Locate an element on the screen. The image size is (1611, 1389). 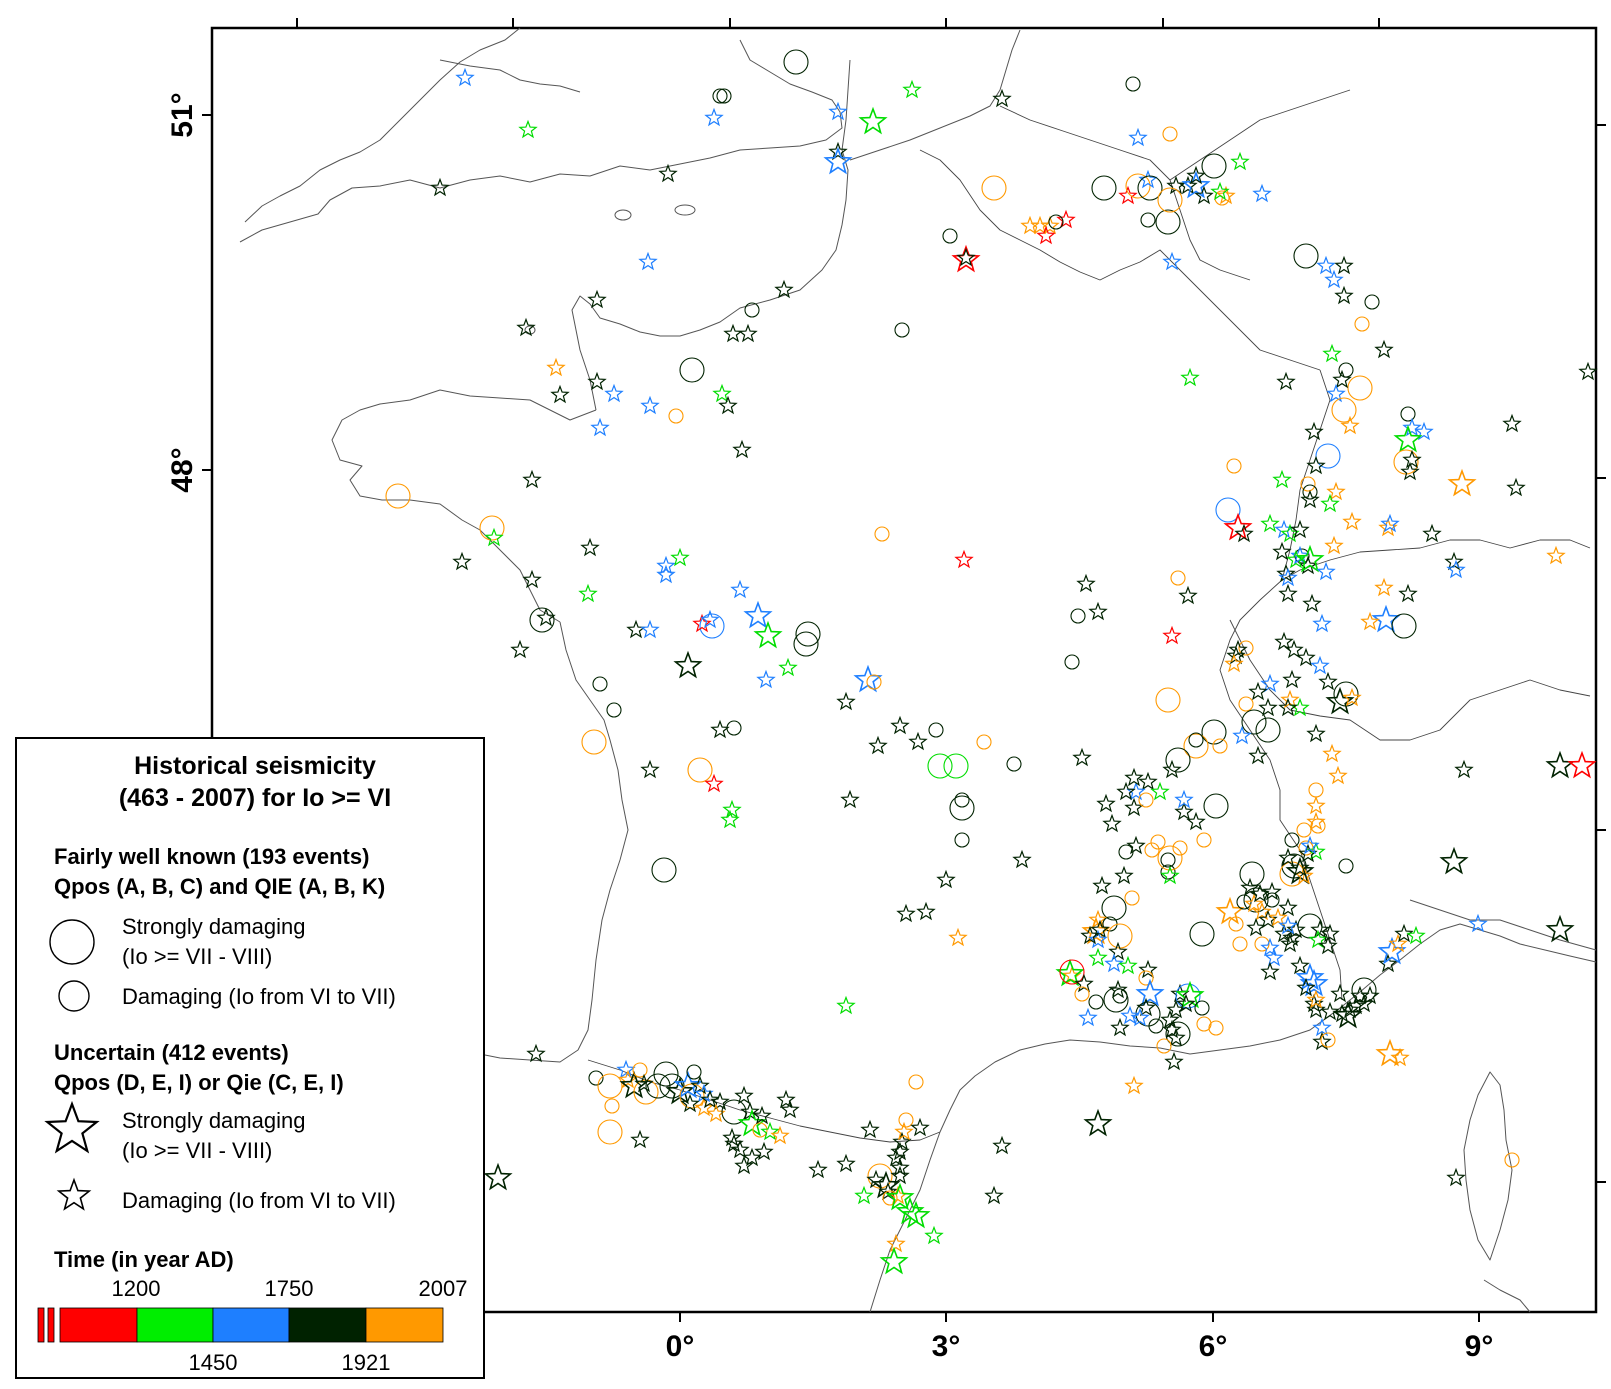
legend-damaging-circle-icon is located at coordinates (74, 996).